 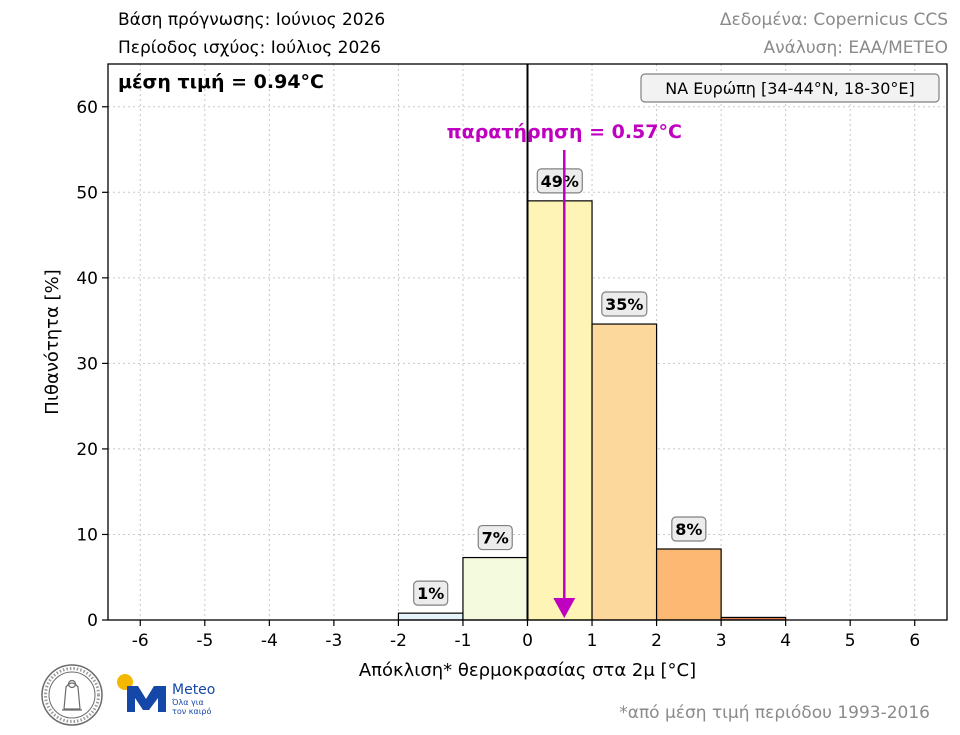 I want to click on x-tick-label: -3, so click(x=333, y=641).